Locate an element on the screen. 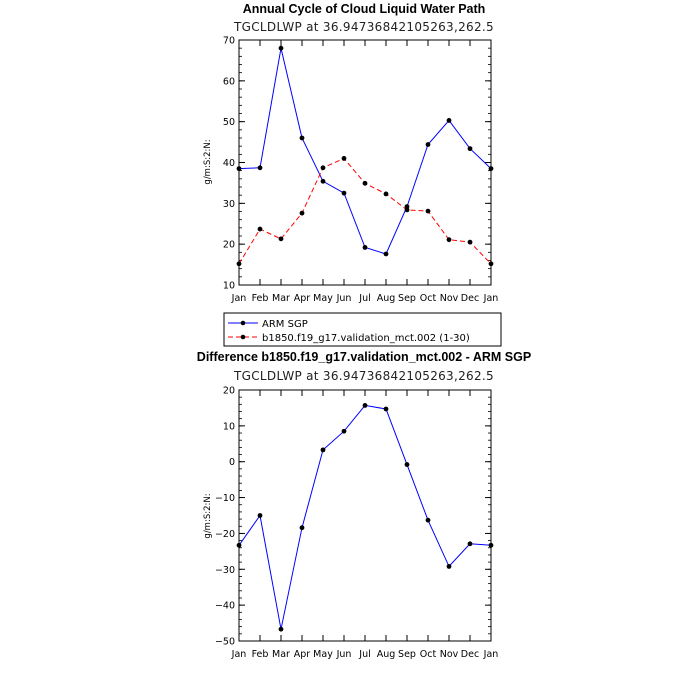  y-tick-label: −20 is located at coordinates (225, 534).